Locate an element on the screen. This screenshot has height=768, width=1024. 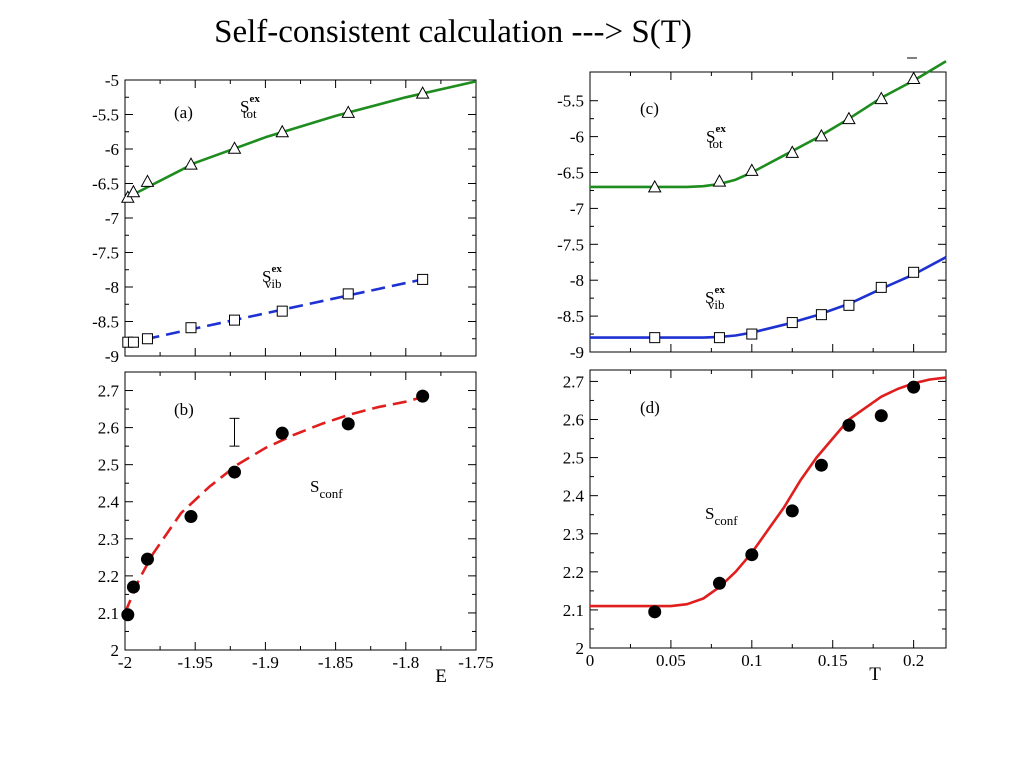
x-tick-label: -1.75 is located at coordinates (475, 662).